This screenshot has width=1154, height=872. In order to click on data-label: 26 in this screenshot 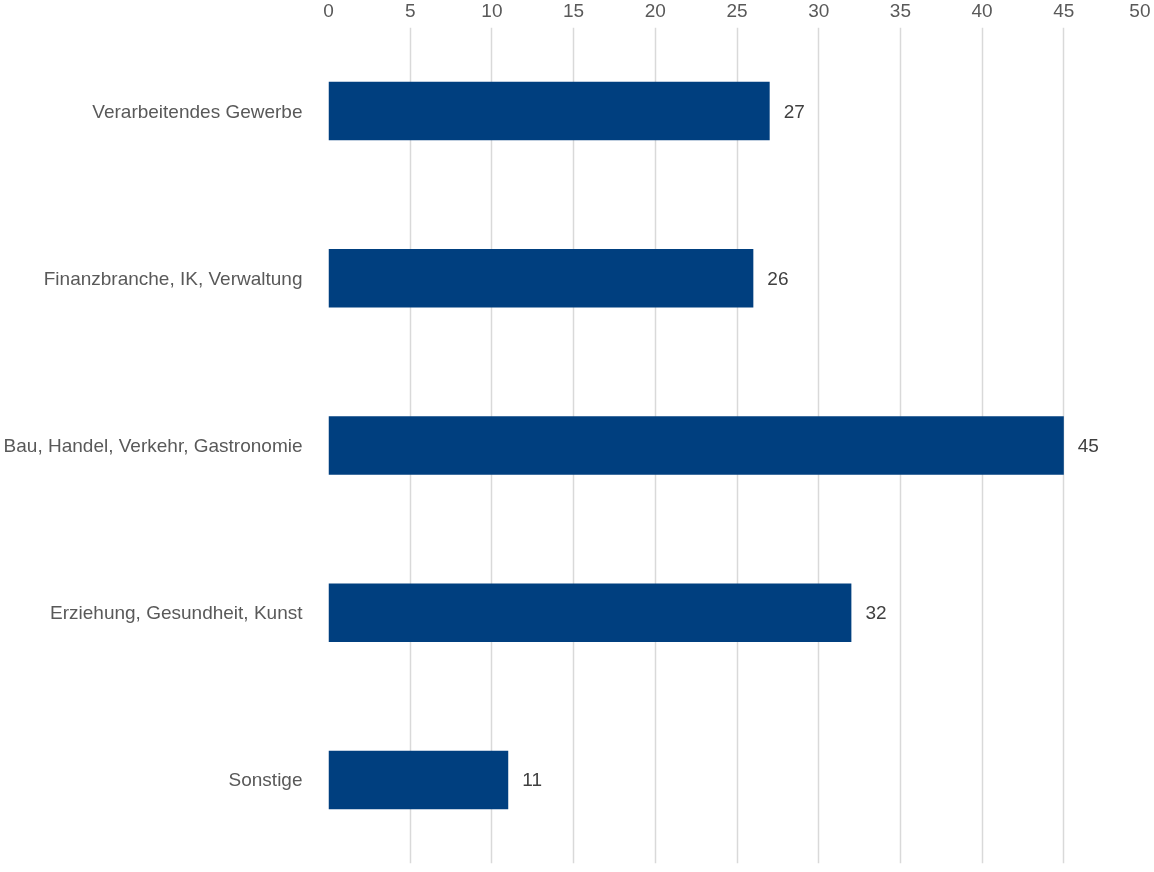, I will do `click(778, 278)`.